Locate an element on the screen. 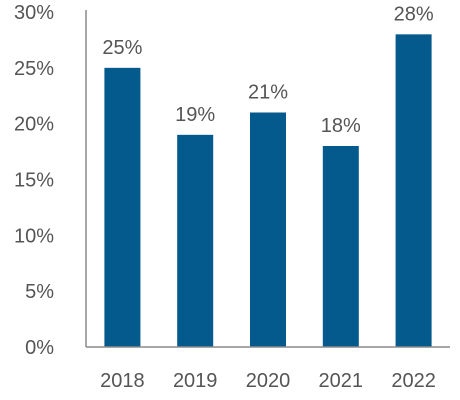  x-tick-label: 2020 is located at coordinates (268, 381).